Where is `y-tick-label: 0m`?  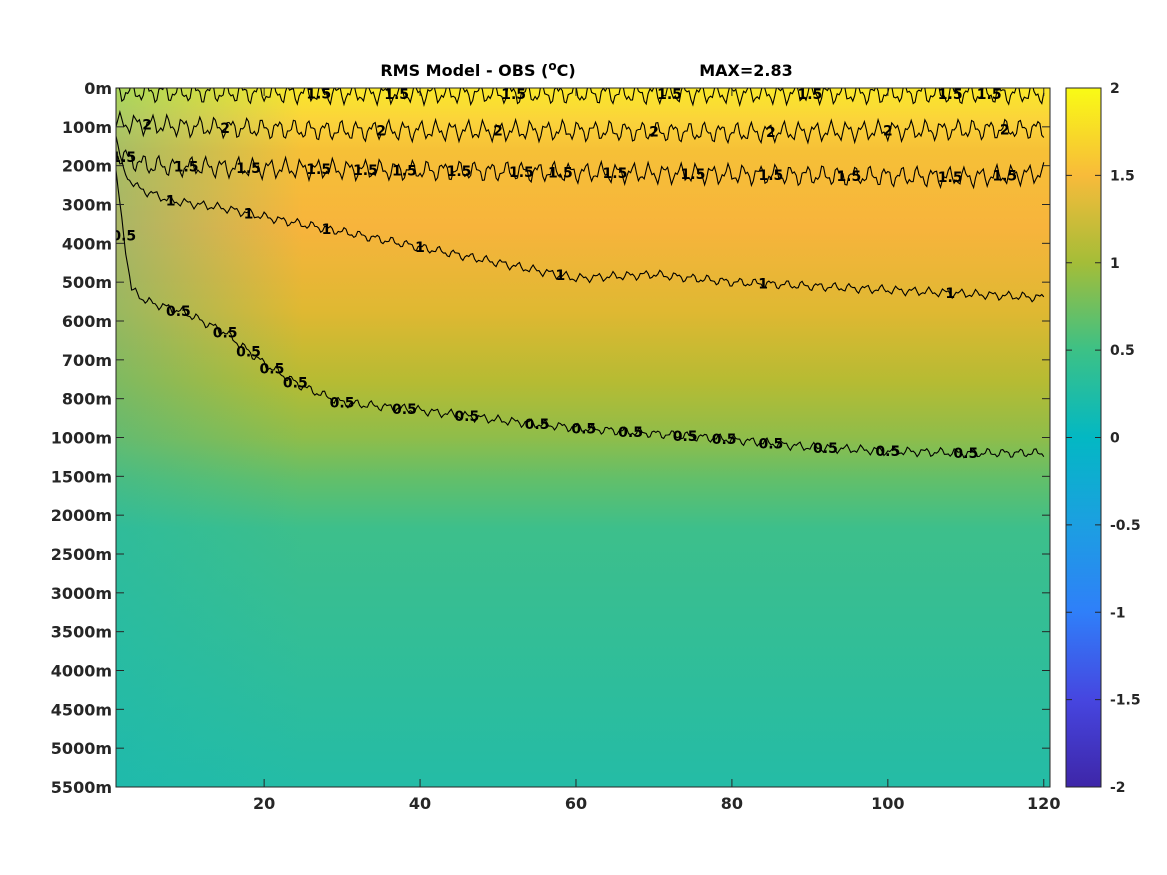
y-tick-label: 0m is located at coordinates (98, 88).